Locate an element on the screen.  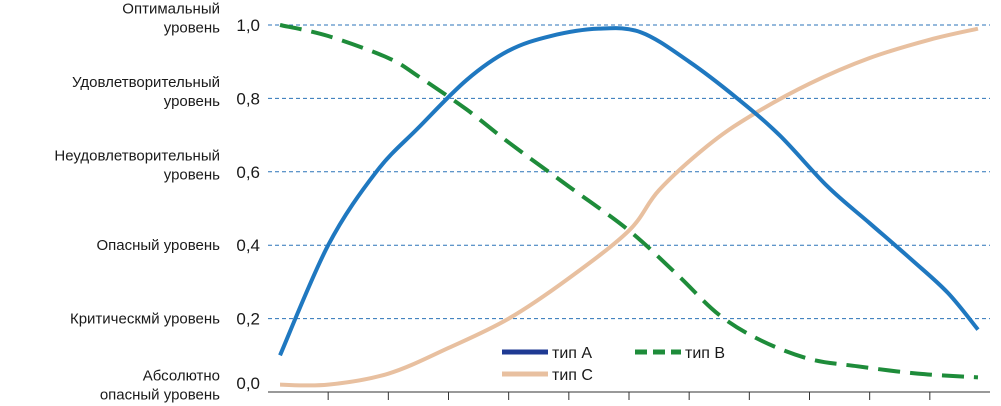
level-label-4-line-1: уровень is located at coordinates (192, 101).